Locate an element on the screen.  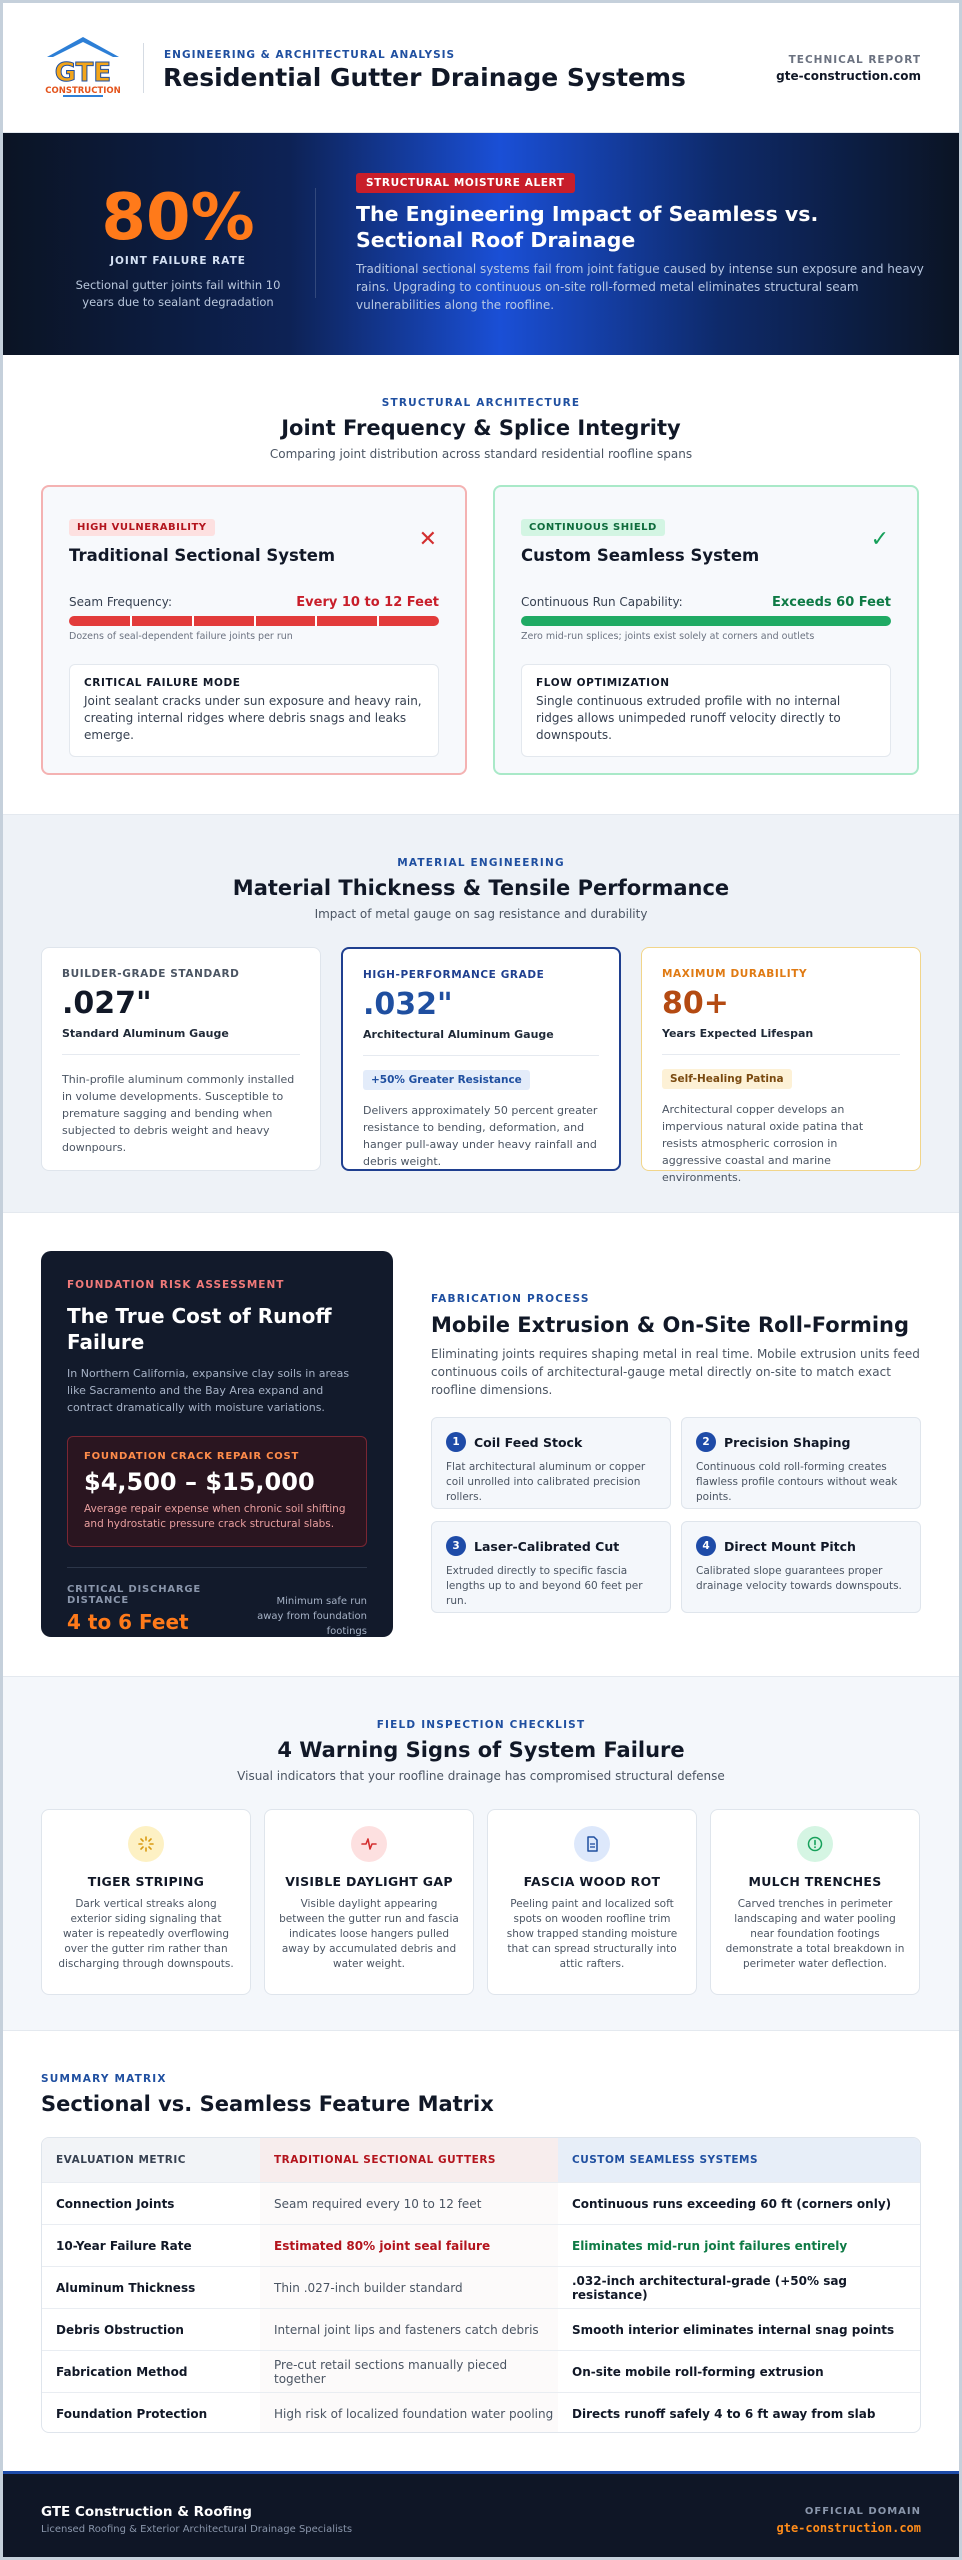
card-subtitle: Architectural Aluminum Gauge is located at coordinates (458, 1034).